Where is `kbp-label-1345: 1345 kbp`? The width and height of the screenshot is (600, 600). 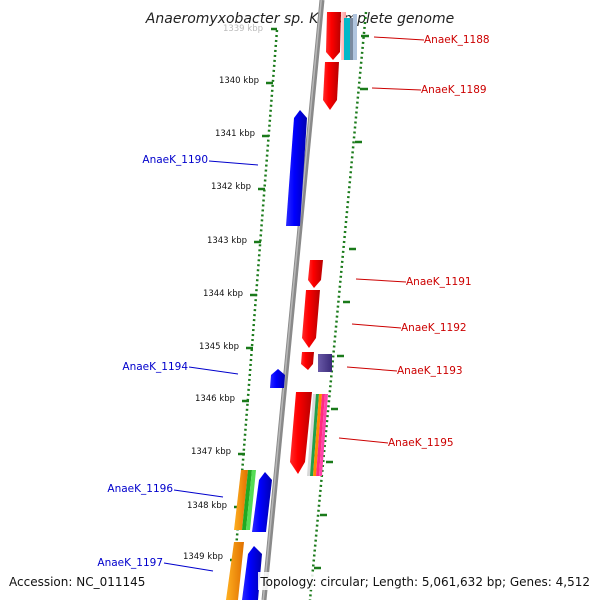
kbp-label-1345: 1345 kbp is located at coordinates (219, 347).